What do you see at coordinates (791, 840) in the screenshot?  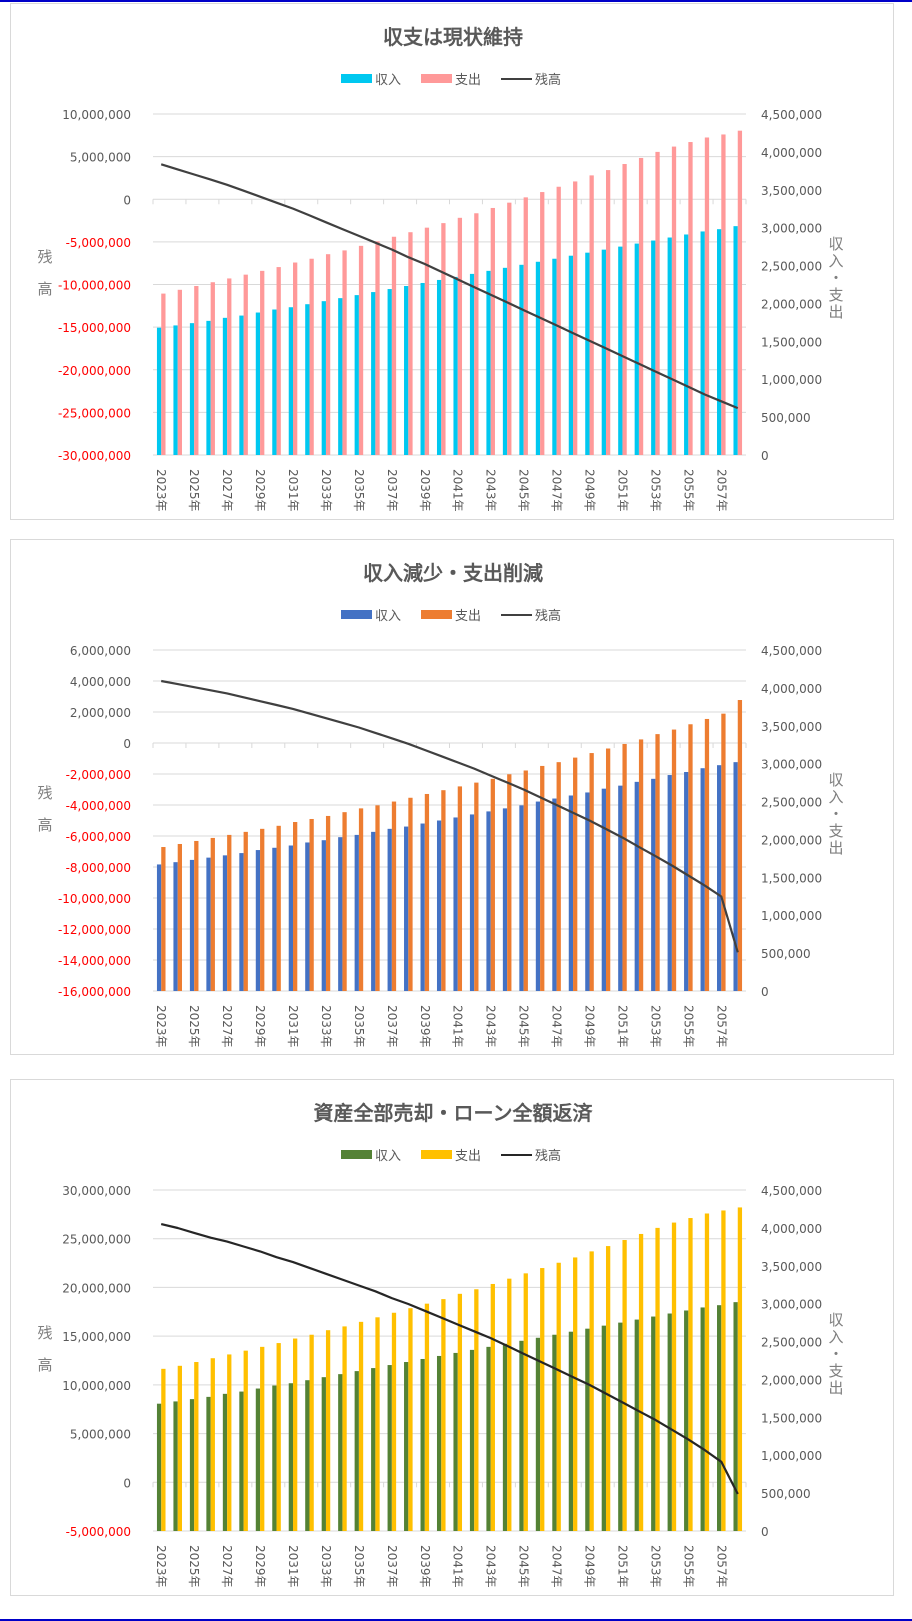 I see `y-right-tick-label: 2,000,000` at bounding box center [791, 840].